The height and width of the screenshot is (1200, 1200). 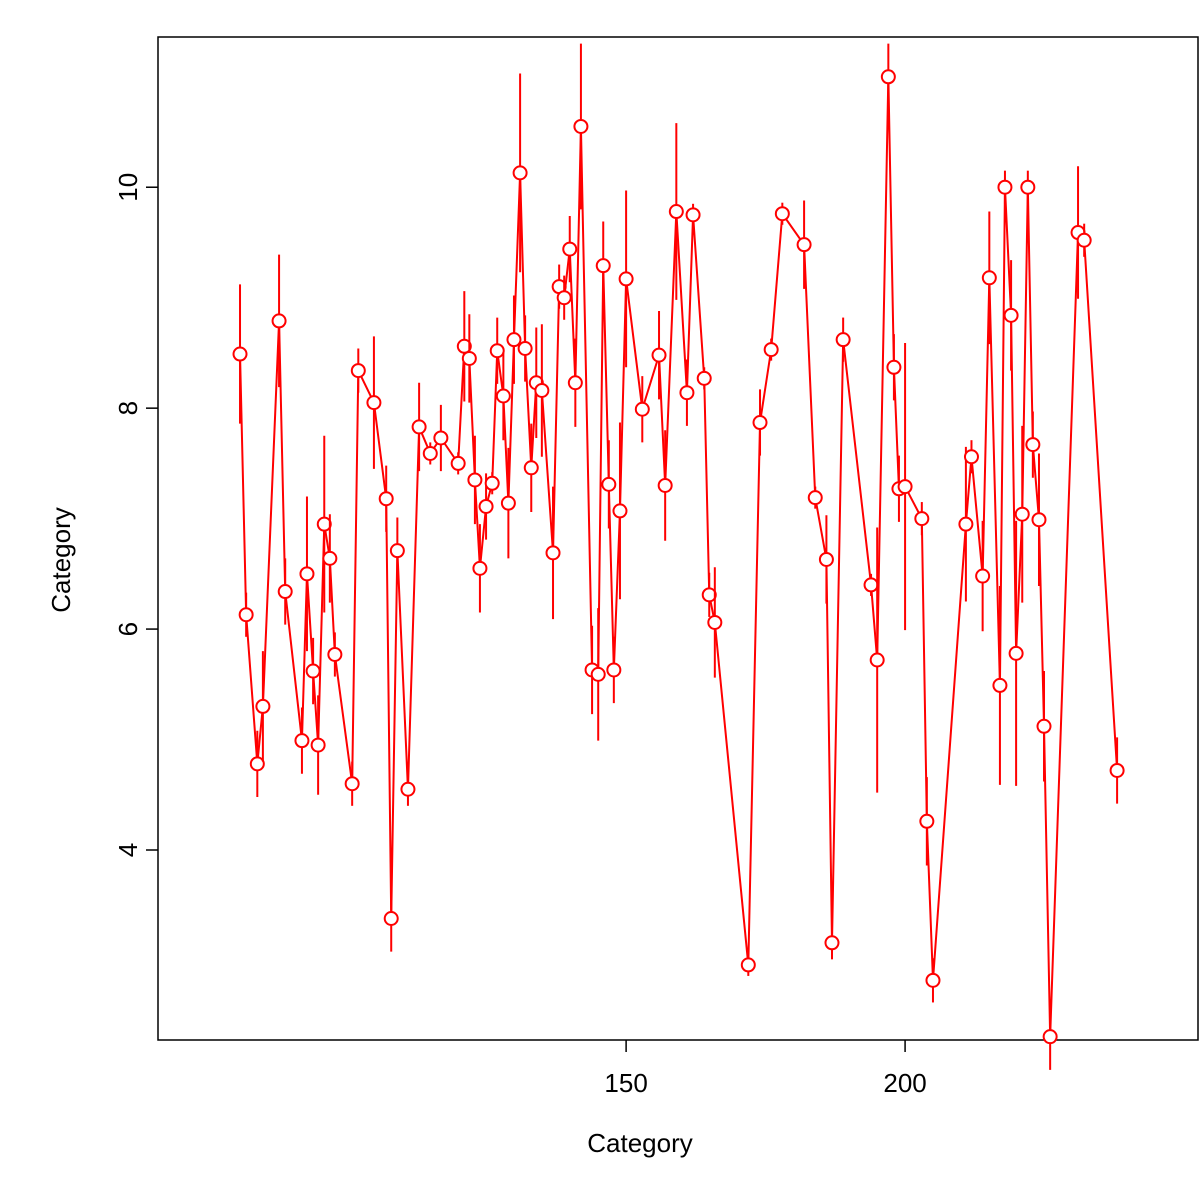 I want to click on y-tick-label: 4, so click(x=128, y=850).